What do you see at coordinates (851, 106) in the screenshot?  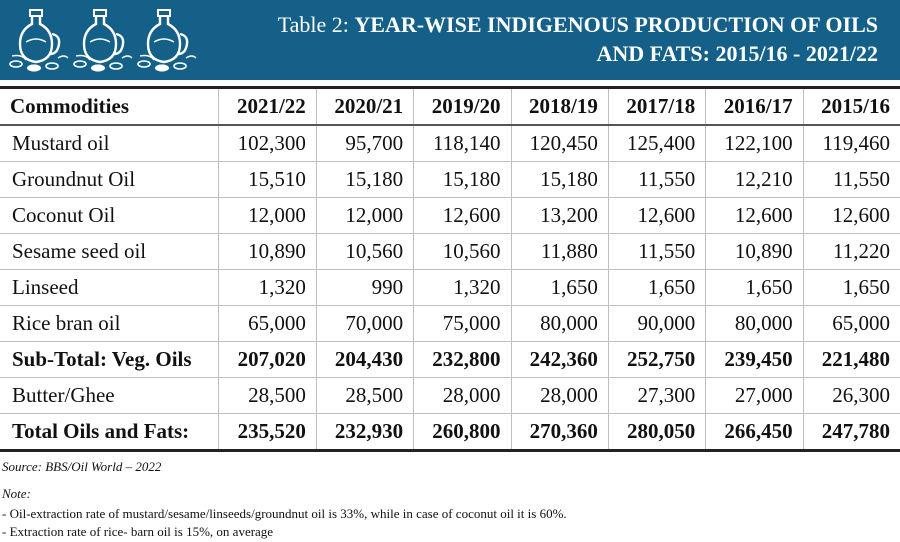 I see `header-year: 2015/16` at bounding box center [851, 106].